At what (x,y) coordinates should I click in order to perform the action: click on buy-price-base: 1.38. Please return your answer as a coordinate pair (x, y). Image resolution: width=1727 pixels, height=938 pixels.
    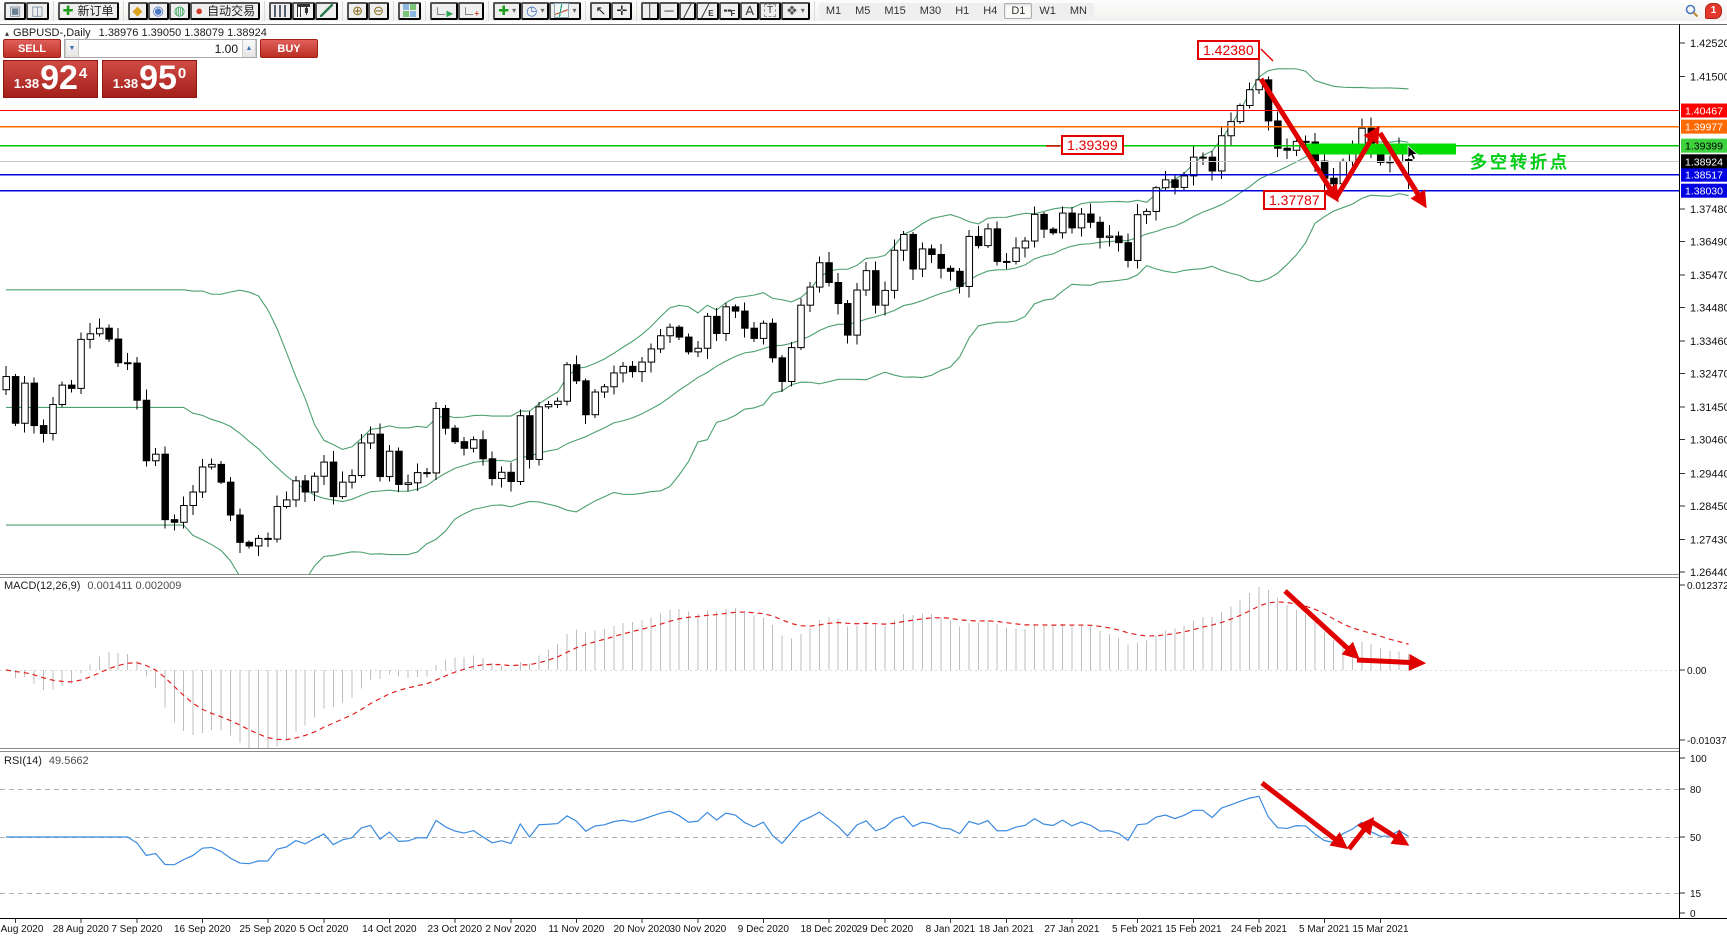
    Looking at the image, I should click on (125, 83).